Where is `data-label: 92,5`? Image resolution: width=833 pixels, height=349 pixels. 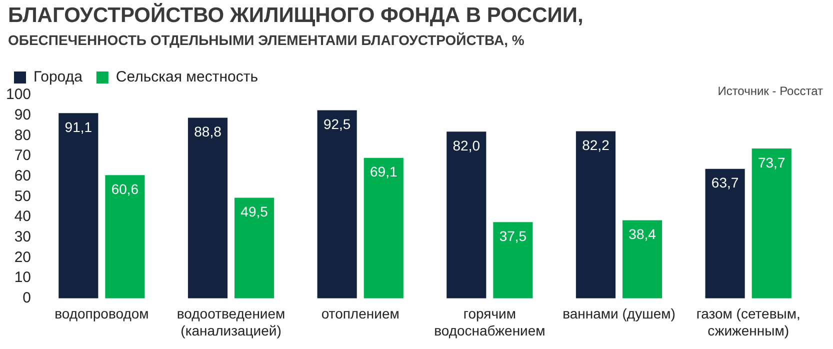
data-label: 92,5 is located at coordinates (337, 124).